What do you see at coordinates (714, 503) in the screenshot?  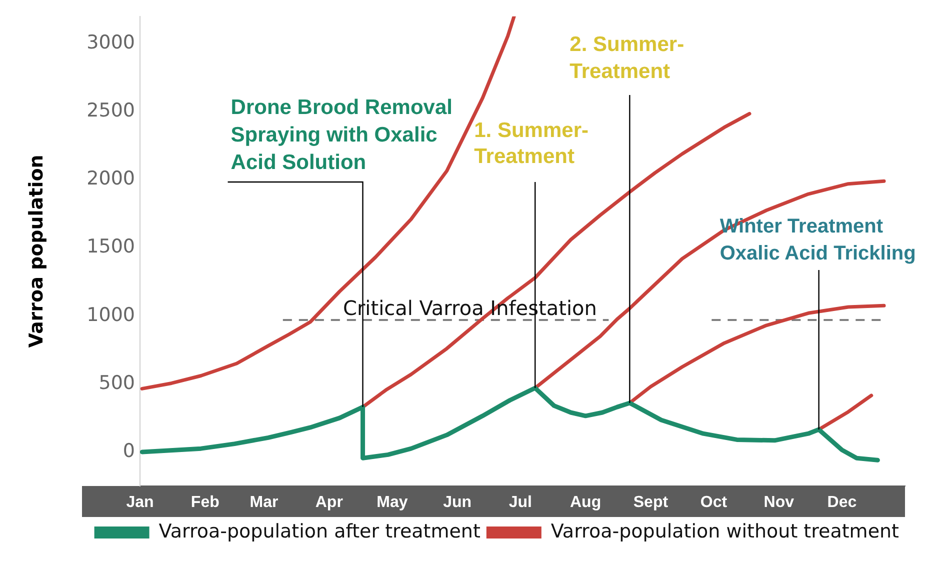 I see `x-tick-label: Oct` at bounding box center [714, 503].